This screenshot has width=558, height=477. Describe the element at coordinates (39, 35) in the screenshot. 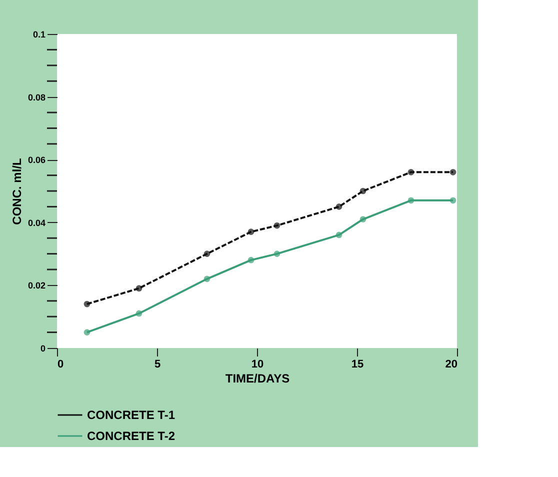

I see `y-tick-label: 0.1` at that location.